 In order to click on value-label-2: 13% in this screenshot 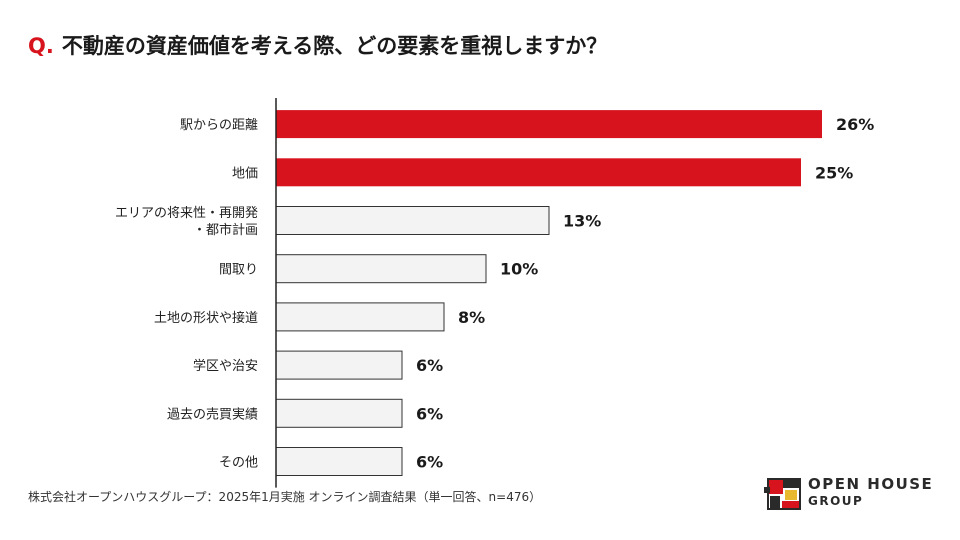, I will do `click(582, 221)`.